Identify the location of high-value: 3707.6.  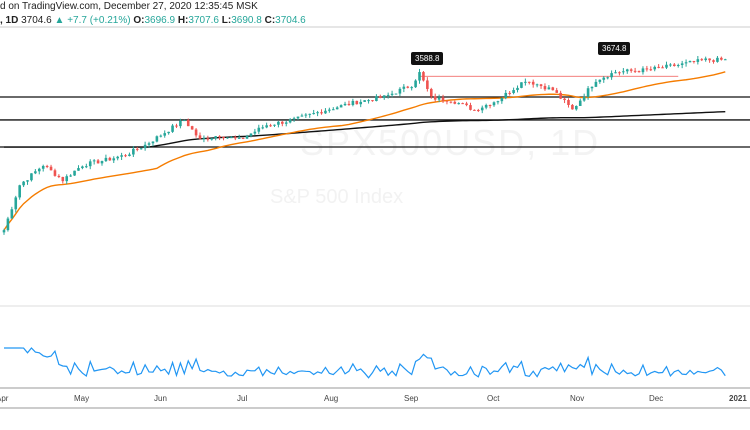
(203, 20).